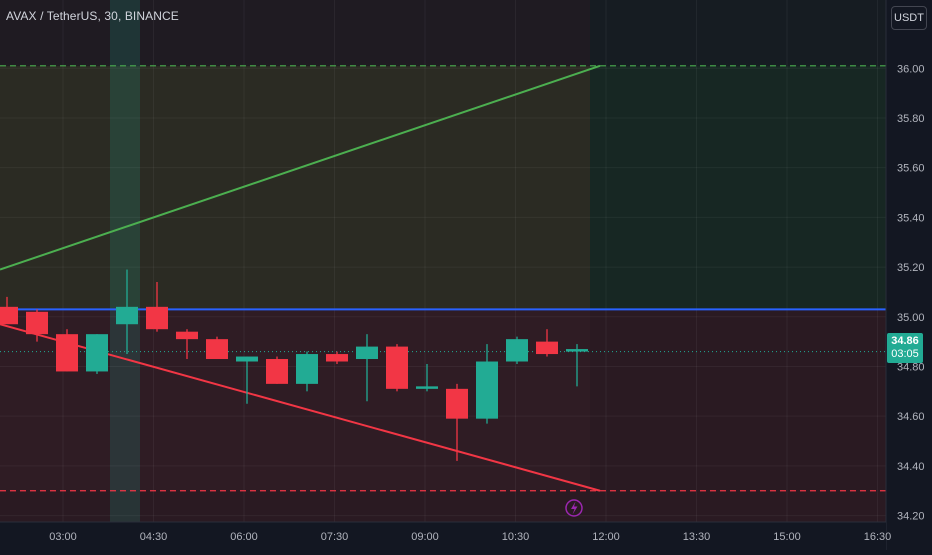  I want to click on price-tick-label: 36.00, so click(911, 69).